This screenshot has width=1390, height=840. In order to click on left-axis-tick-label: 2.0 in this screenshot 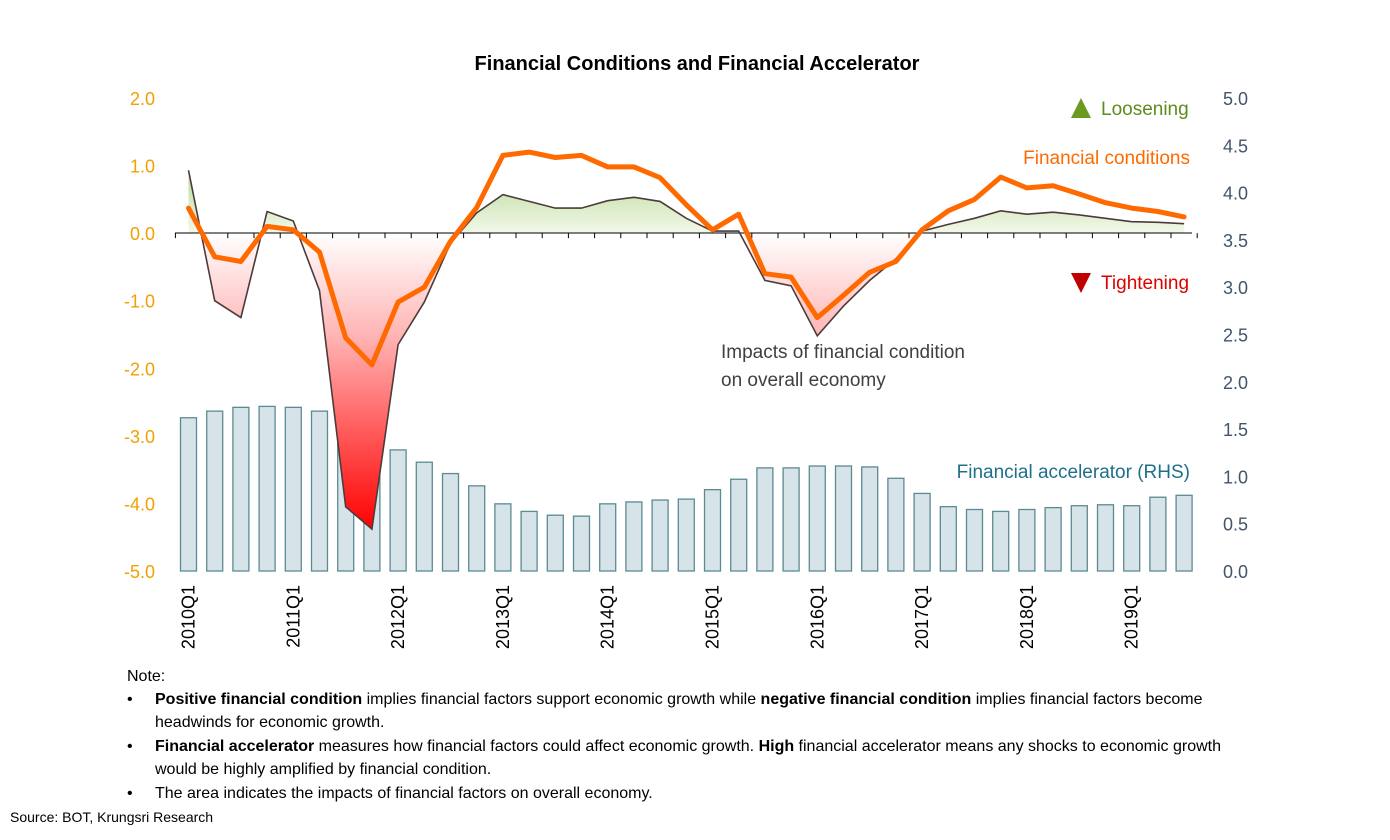, I will do `click(142, 99)`.